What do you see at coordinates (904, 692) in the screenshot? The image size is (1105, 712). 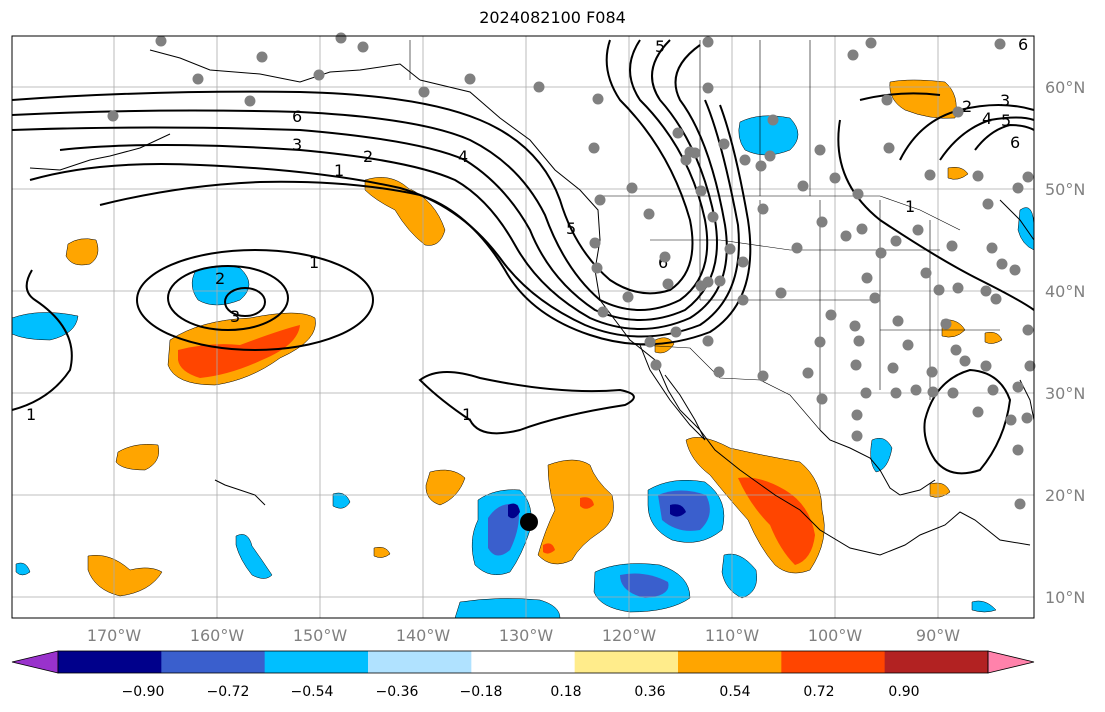 I see `colorbar-tick-label: 0.90` at bounding box center [904, 692].